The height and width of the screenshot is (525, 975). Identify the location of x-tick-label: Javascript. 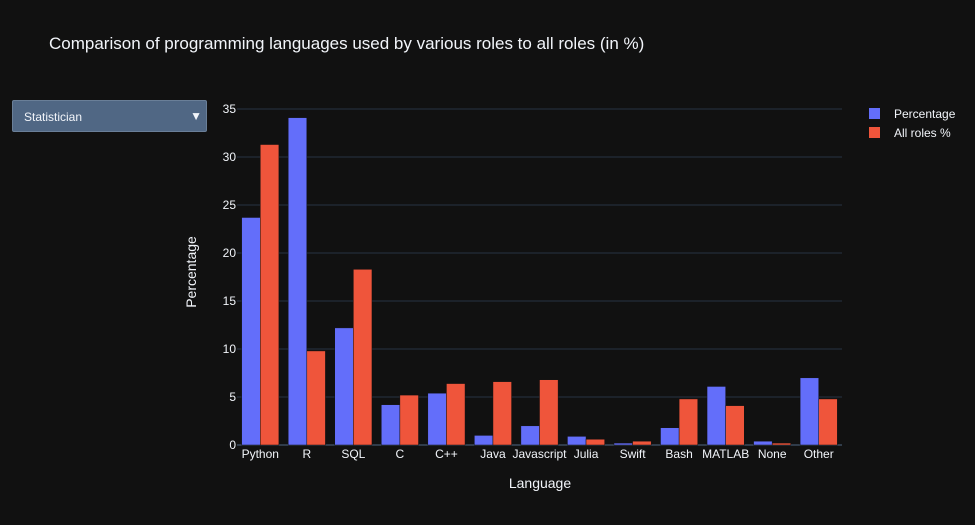
(539, 454).